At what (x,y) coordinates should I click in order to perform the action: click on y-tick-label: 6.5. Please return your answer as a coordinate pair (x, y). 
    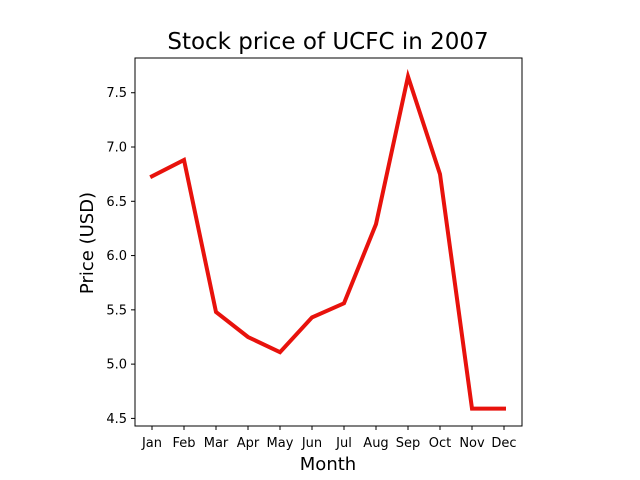
    Looking at the image, I should click on (116, 202).